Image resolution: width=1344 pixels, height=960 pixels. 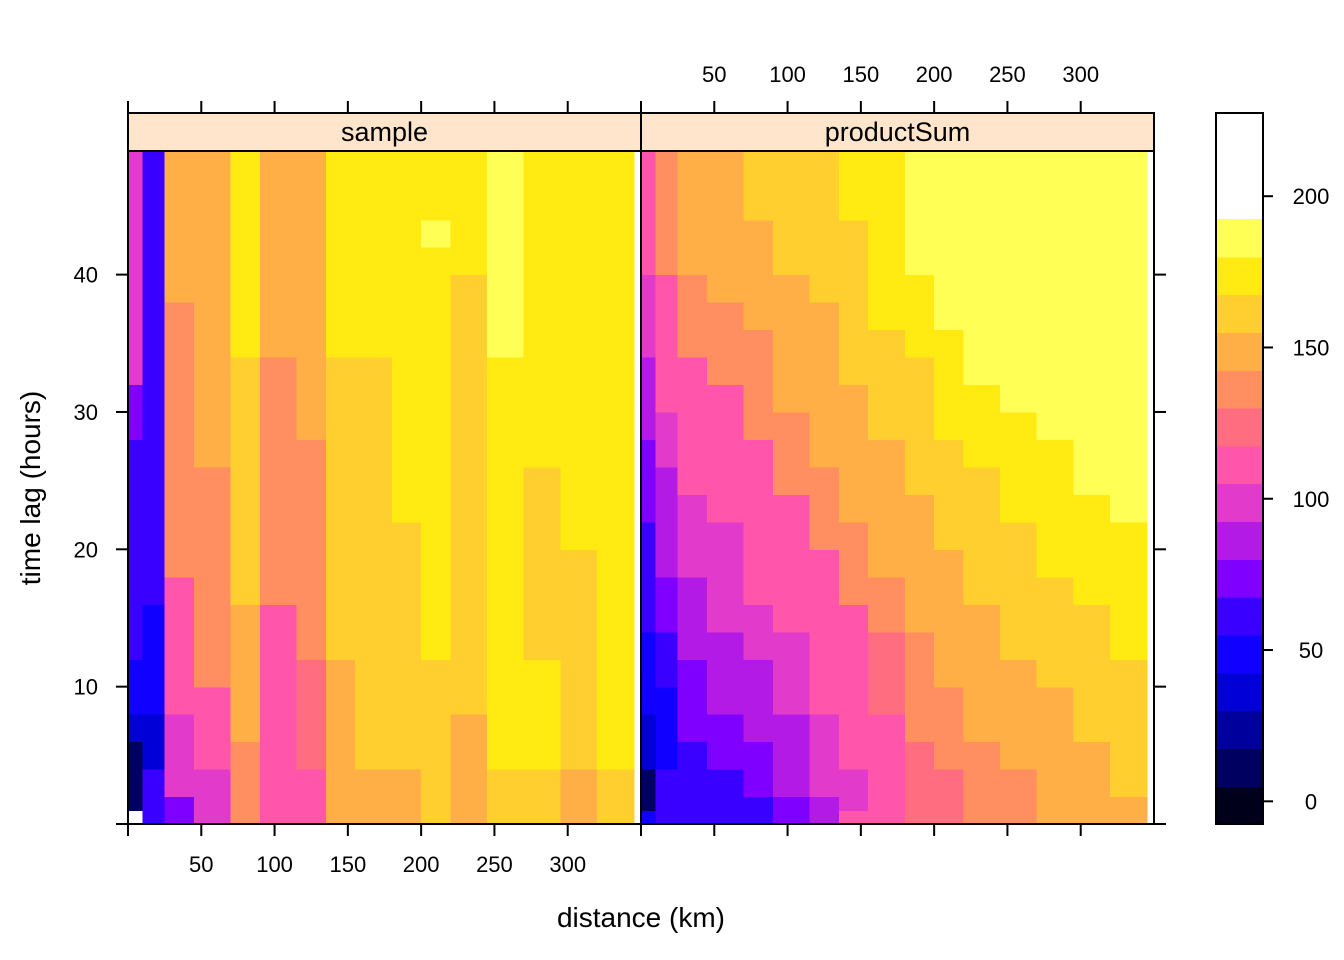 I want to click on colorkey-frame, so click(x=1239, y=468).